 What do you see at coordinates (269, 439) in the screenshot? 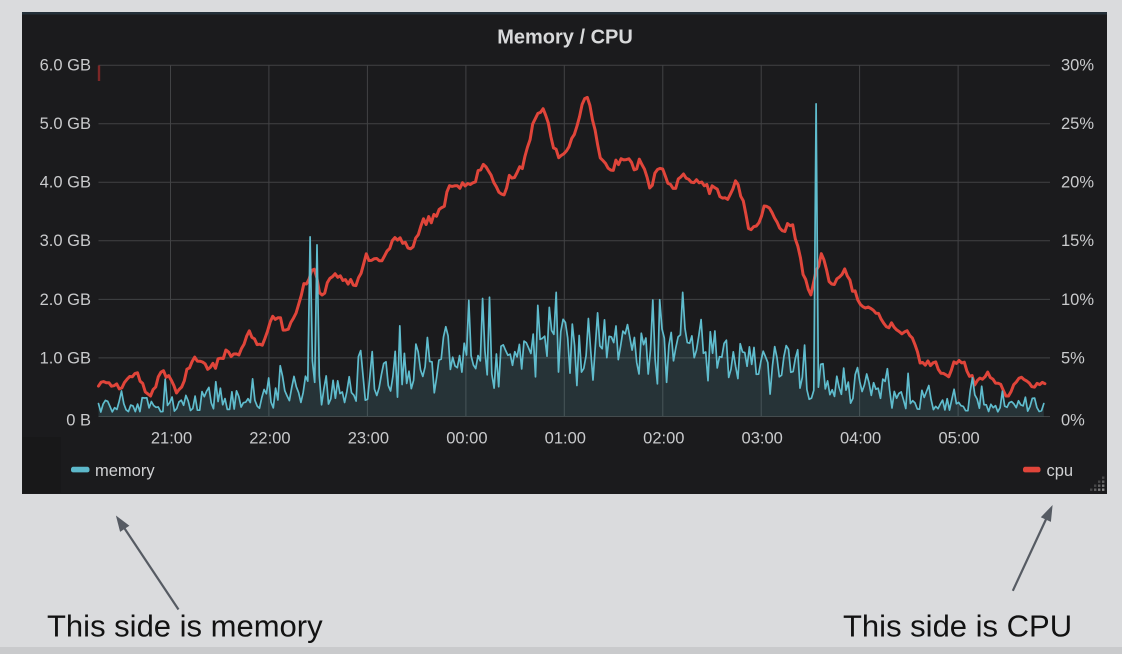
I see `svg-text: 22:00` at bounding box center [269, 439].